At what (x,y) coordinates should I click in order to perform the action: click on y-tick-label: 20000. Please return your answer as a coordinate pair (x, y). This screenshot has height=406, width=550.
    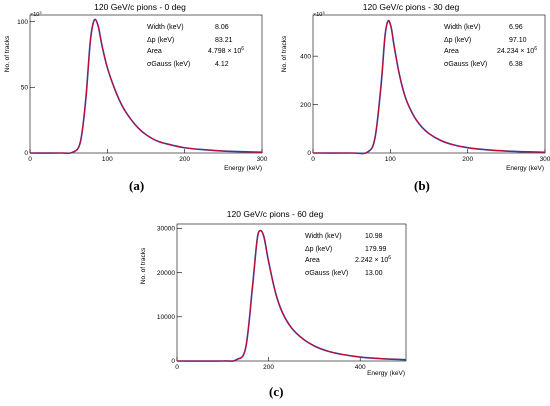
    Looking at the image, I should click on (166, 273).